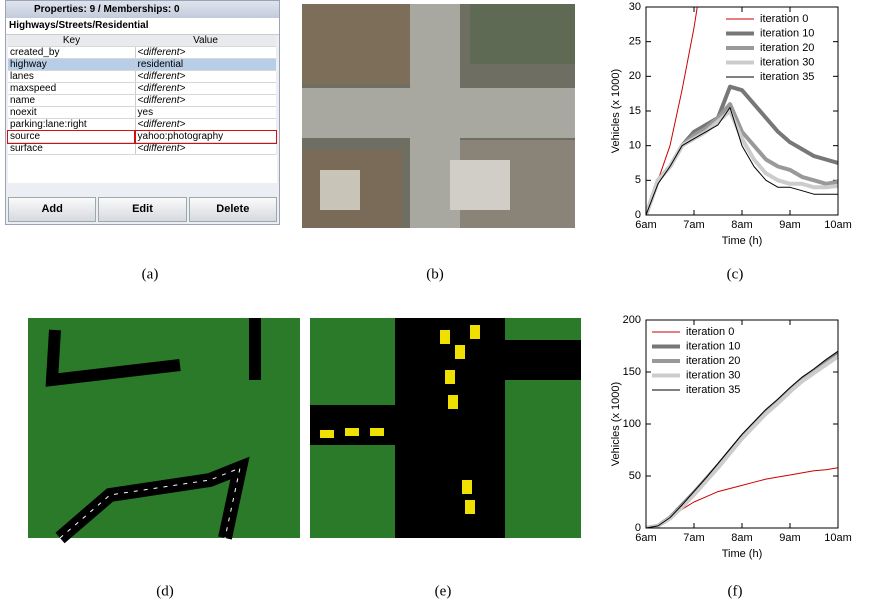 Image resolution: width=876 pixels, height=605 pixels. What do you see at coordinates (205, 64) in the screenshot?
I see `property-value: residential` at bounding box center [205, 64].